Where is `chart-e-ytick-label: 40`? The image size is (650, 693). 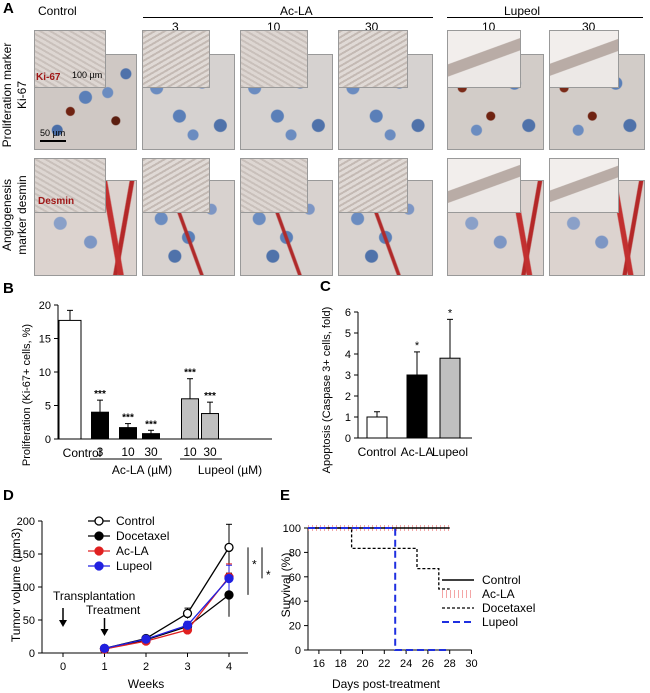
chart-e-ytick-label: 40 is located at coordinates (295, 602).